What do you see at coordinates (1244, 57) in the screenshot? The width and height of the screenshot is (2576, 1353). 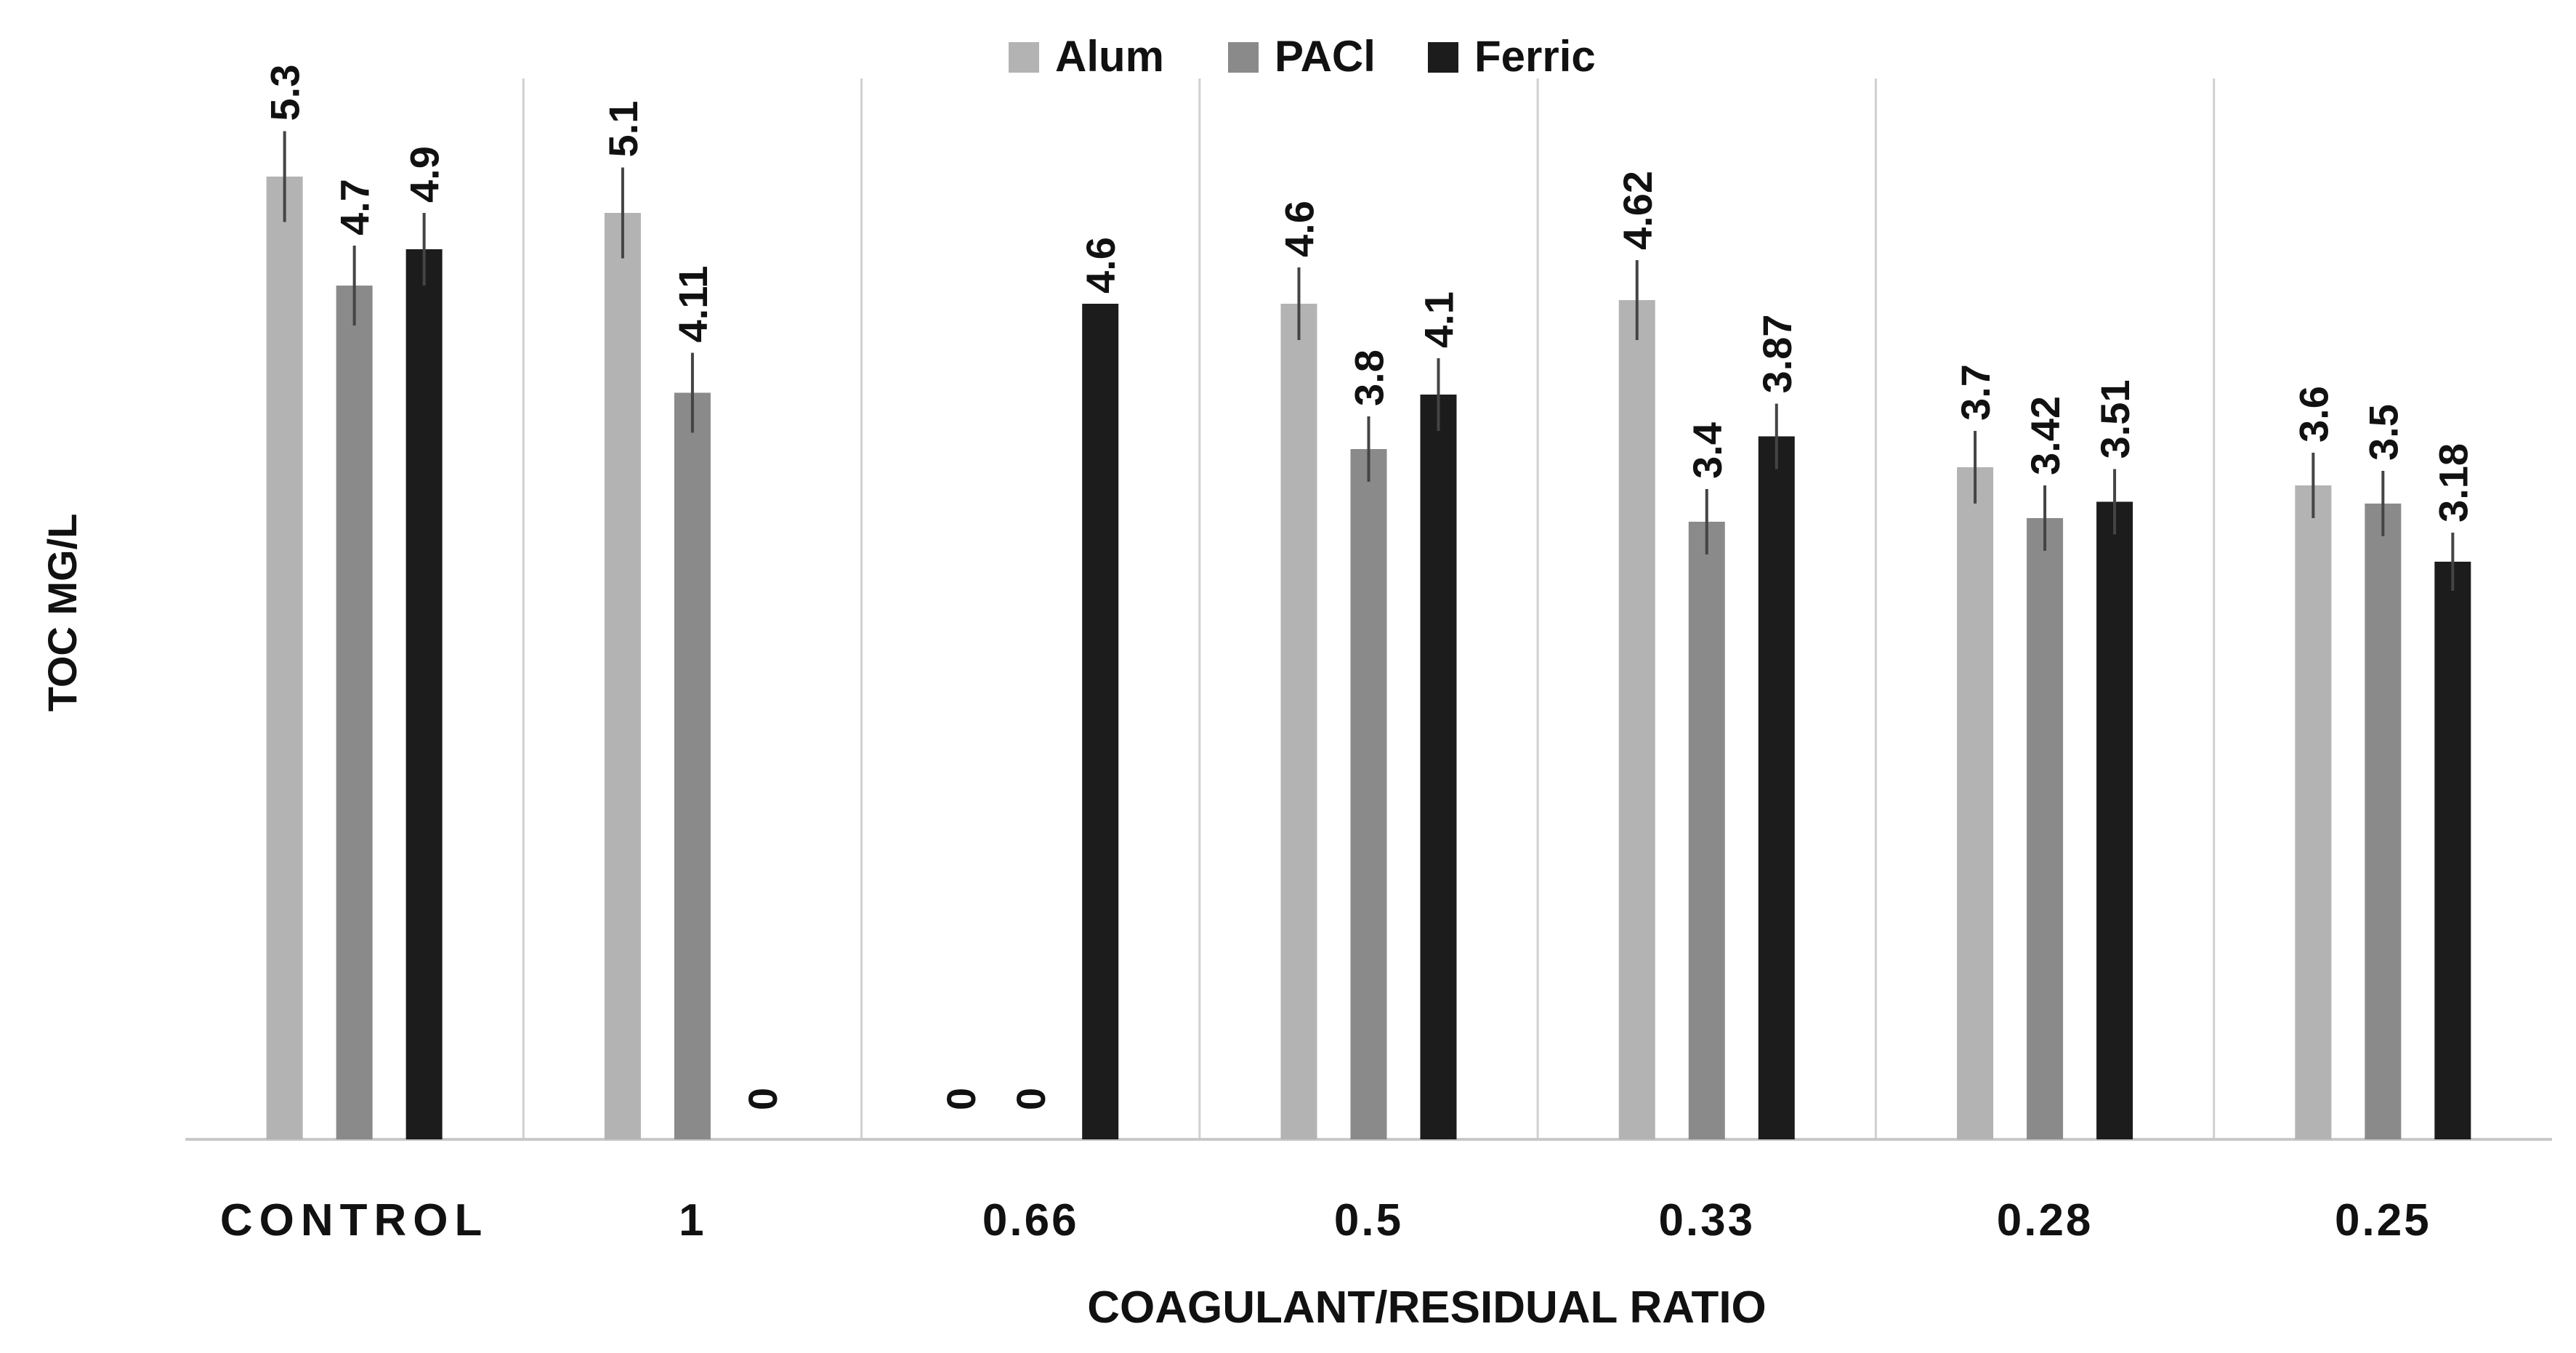 I see `legend-swatch-pacl` at bounding box center [1244, 57].